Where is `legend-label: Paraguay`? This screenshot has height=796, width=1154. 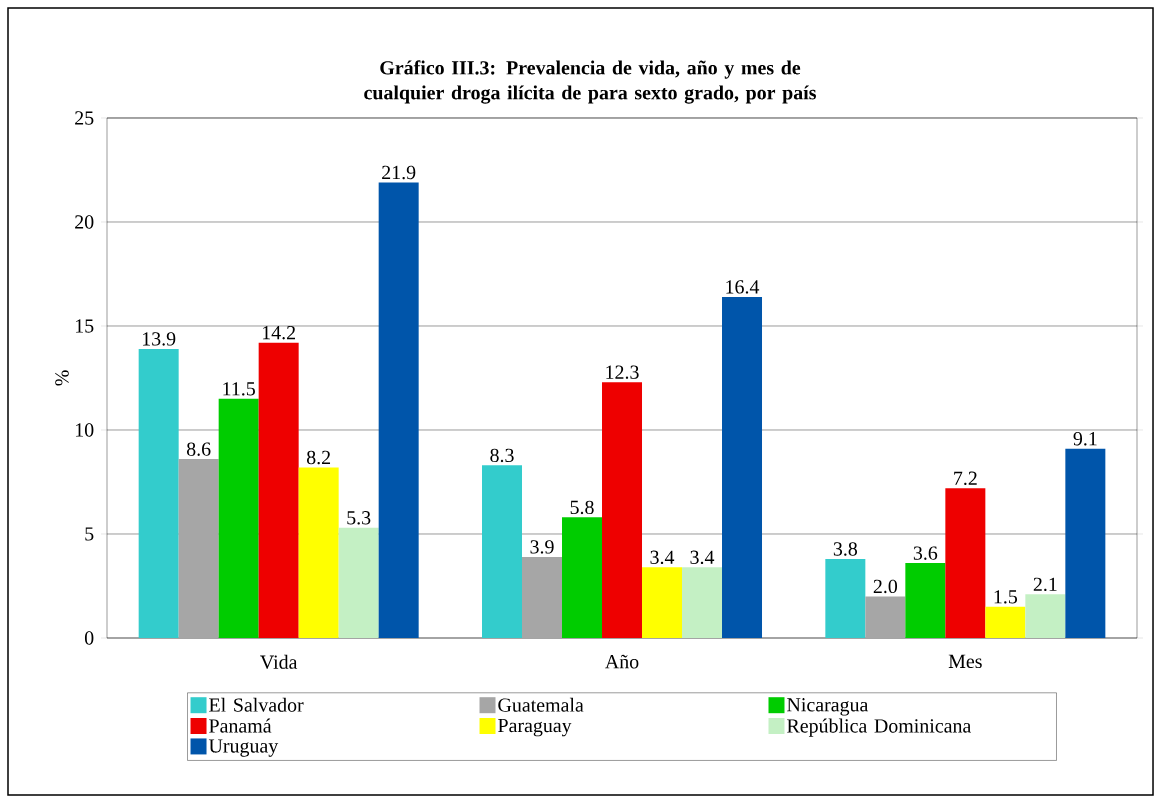 legend-label: Paraguay is located at coordinates (535, 727).